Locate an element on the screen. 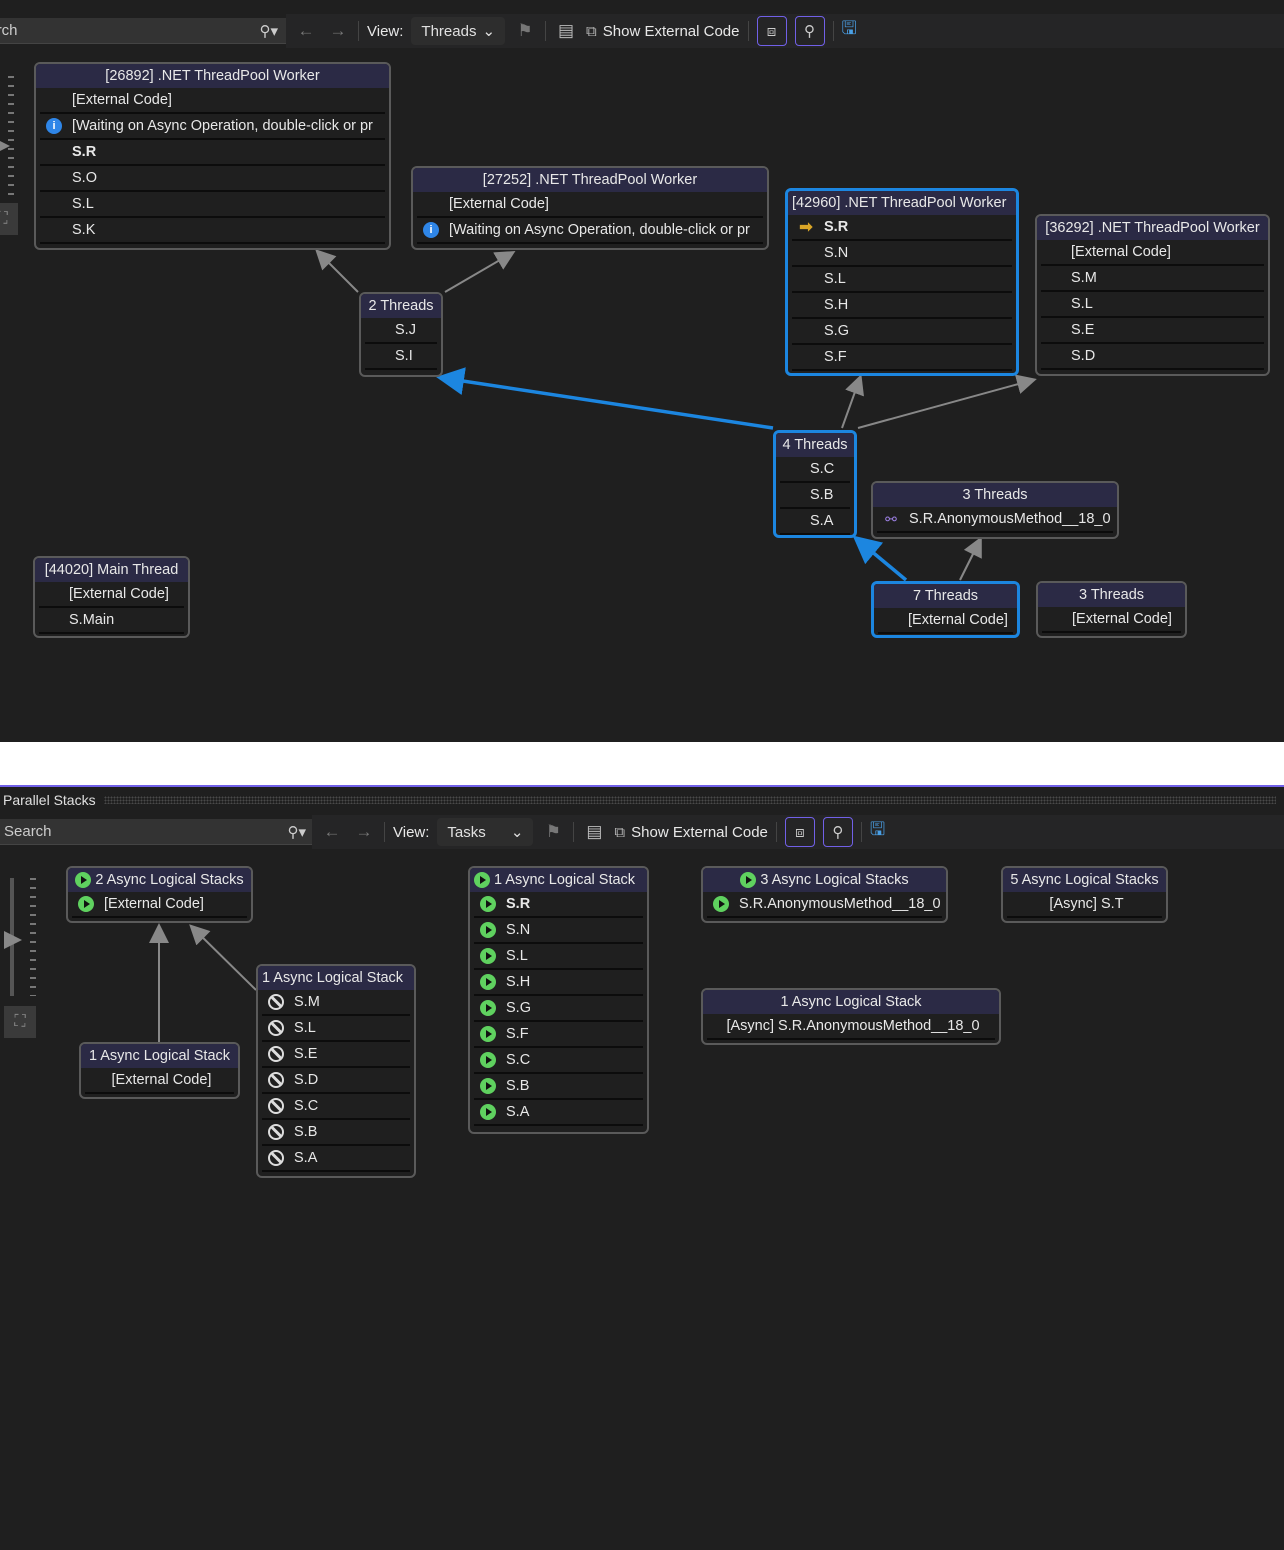  stack-node: [44020] Main Thread [External Code] S.Main is located at coordinates (111, 597).